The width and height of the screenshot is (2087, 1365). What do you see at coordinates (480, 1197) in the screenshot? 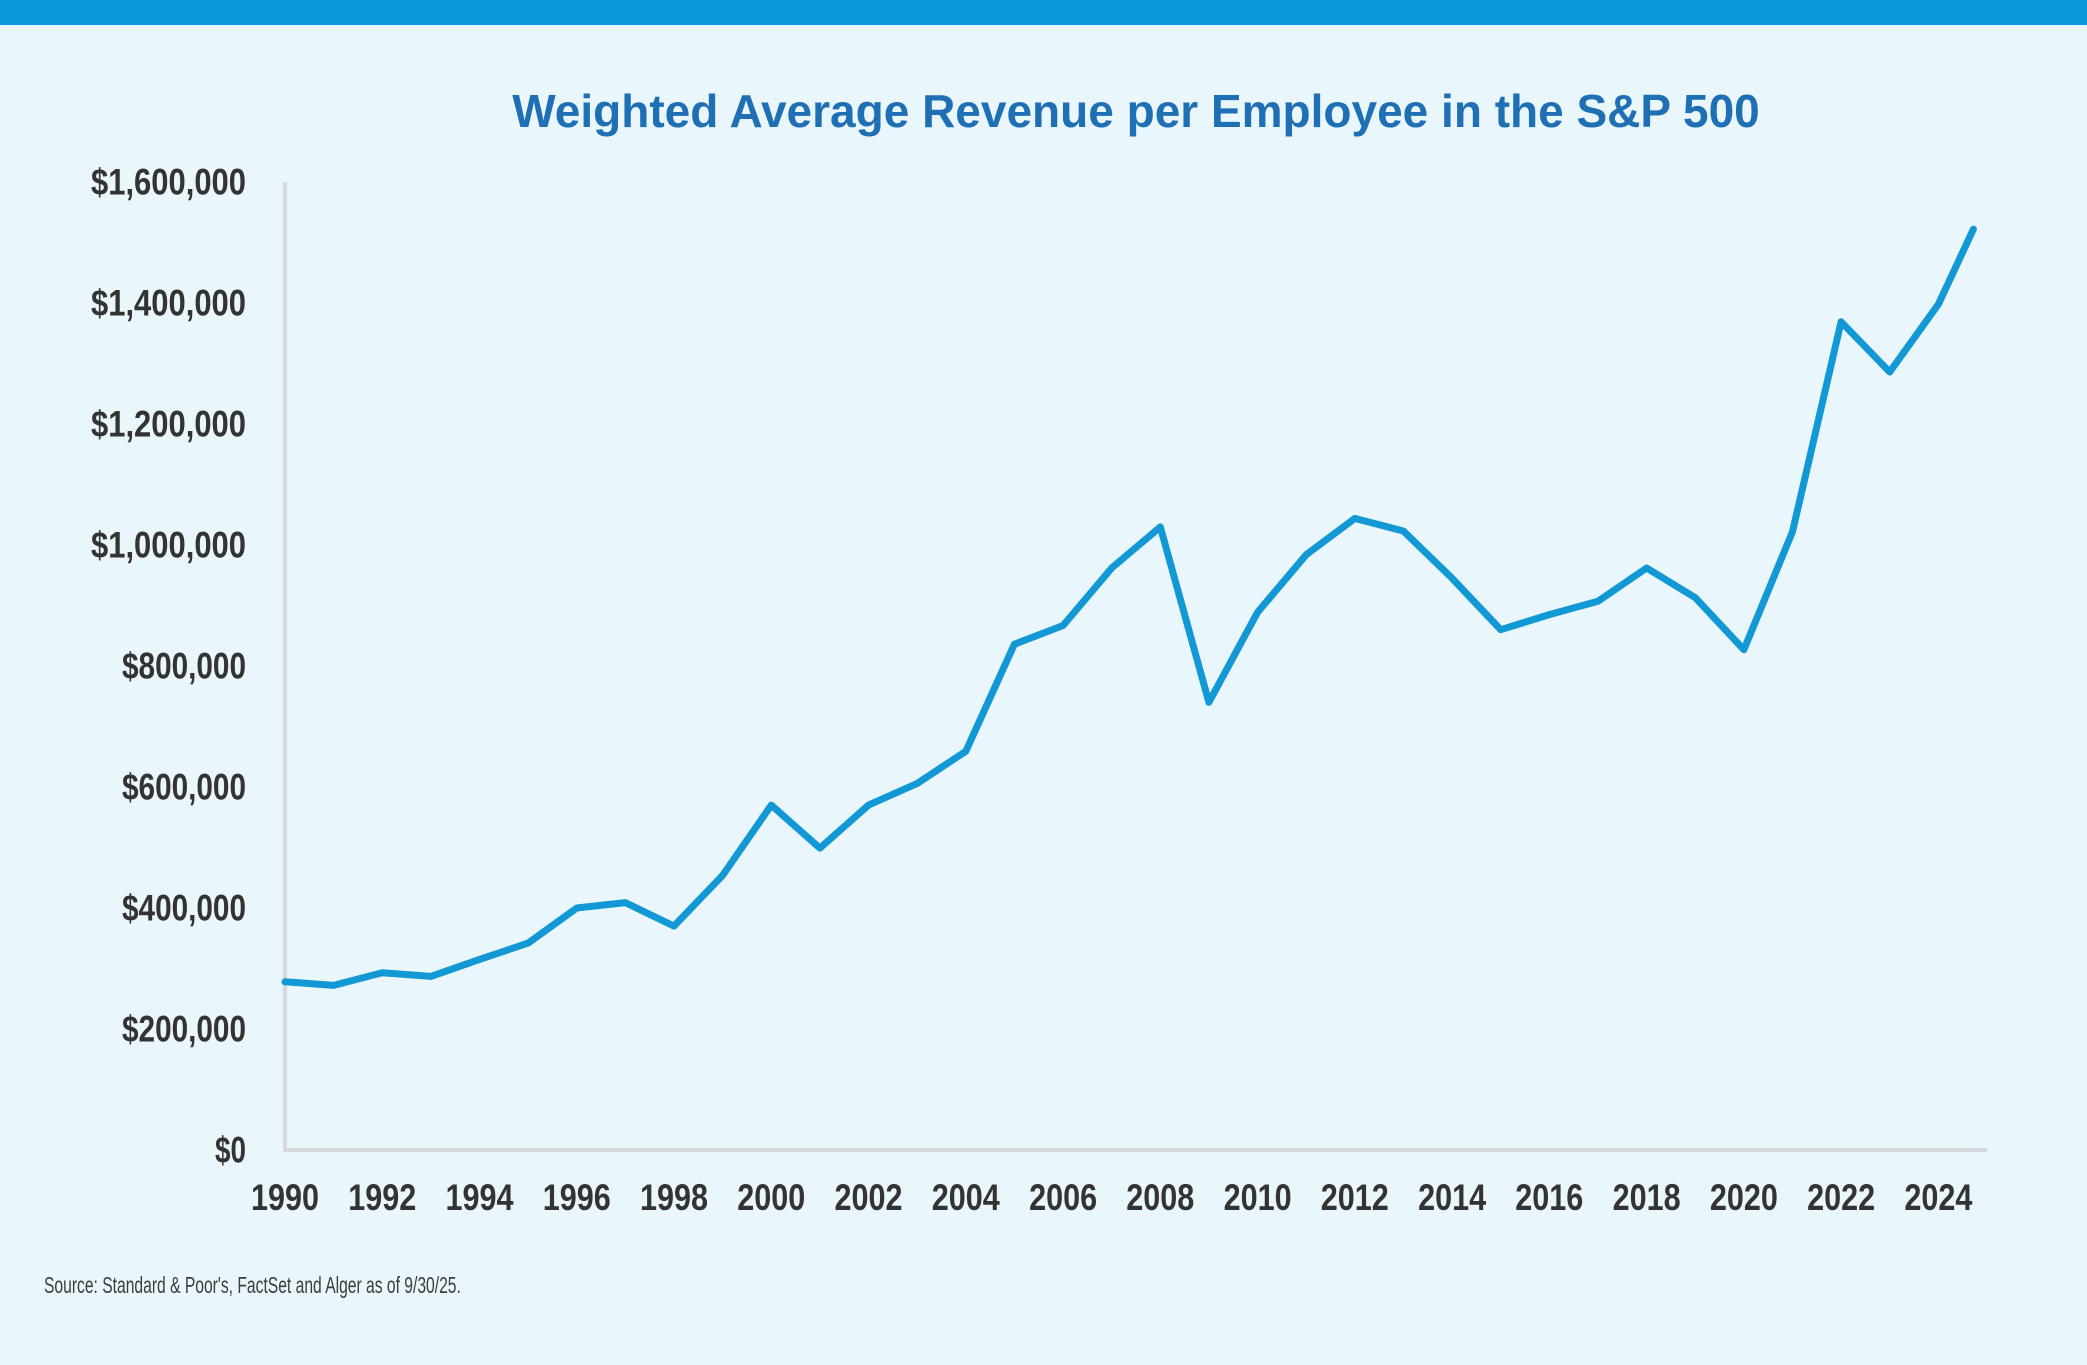
I see `x-axis-tick-label: 1994` at bounding box center [480, 1197].